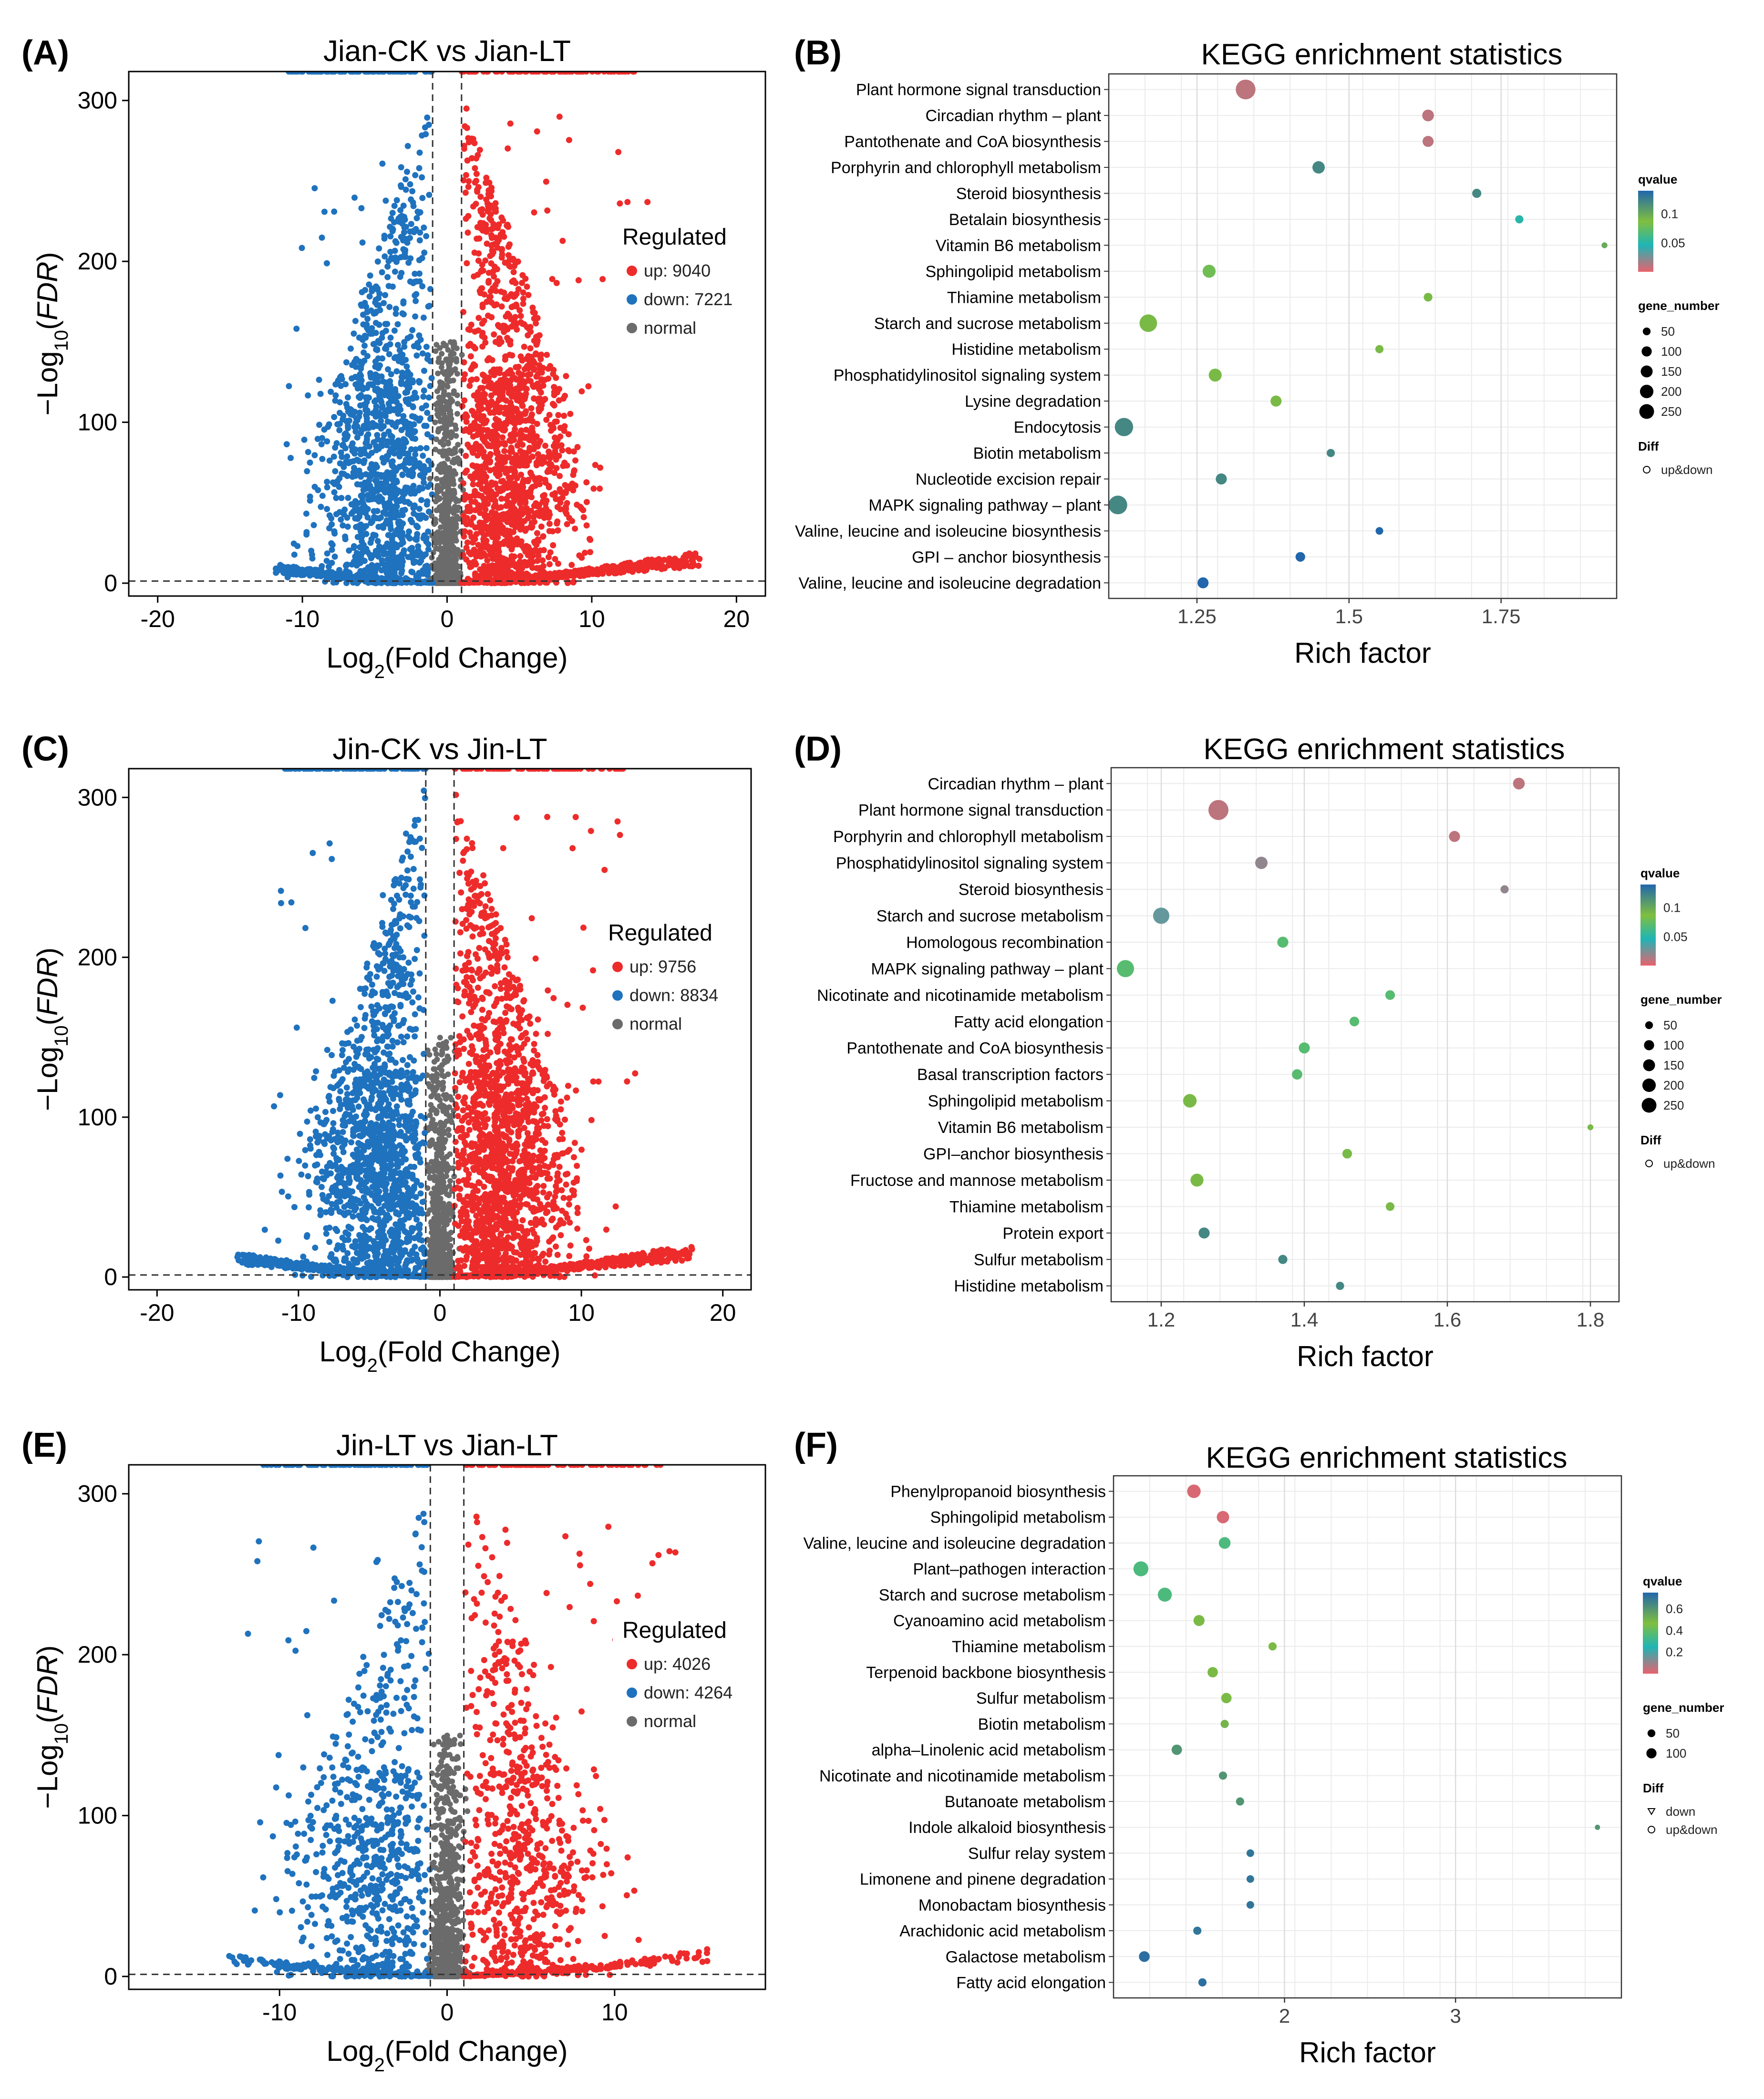  What do you see at coordinates (677, 270) in the screenshot?
I see `legend-label: up: 9040` at bounding box center [677, 270].